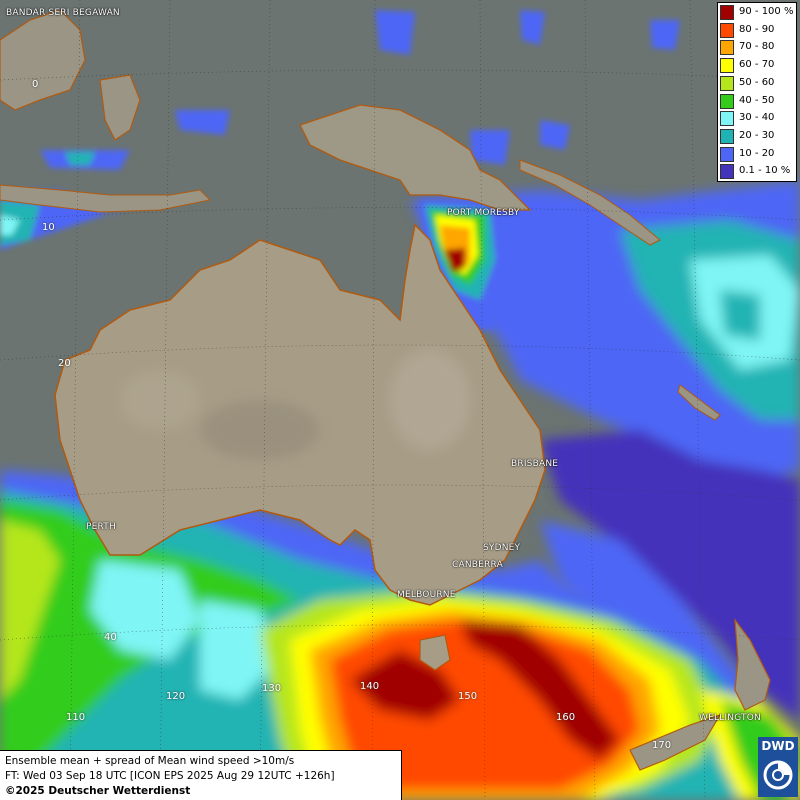 The image size is (800, 800). I want to click on legend-row: 40 - 50, so click(758, 101).